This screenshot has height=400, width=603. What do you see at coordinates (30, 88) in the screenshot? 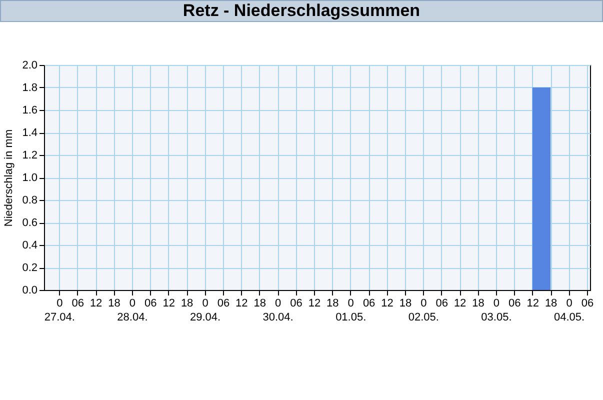
I see `y-tick-label: 1.8` at bounding box center [30, 88].